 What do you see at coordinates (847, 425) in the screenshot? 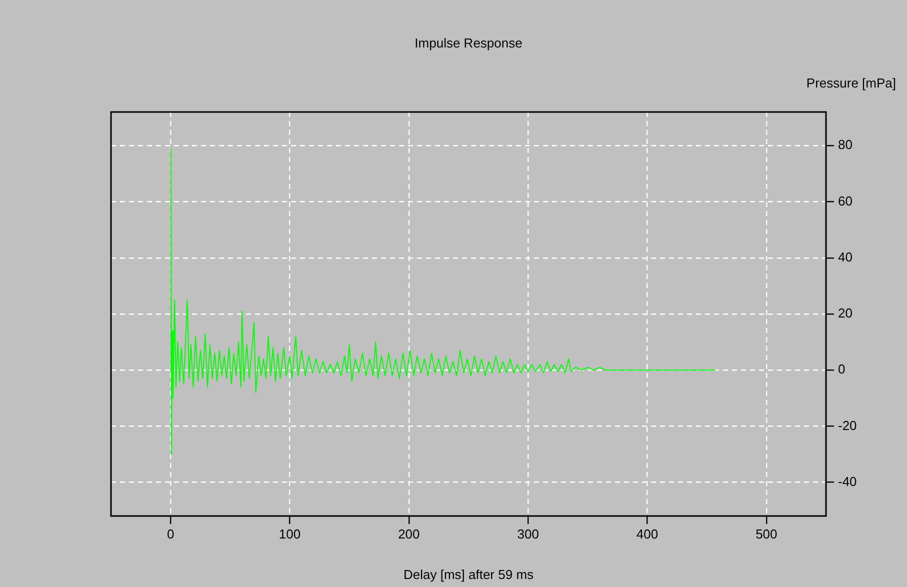
I see `y-tick-label: -20` at bounding box center [847, 425].